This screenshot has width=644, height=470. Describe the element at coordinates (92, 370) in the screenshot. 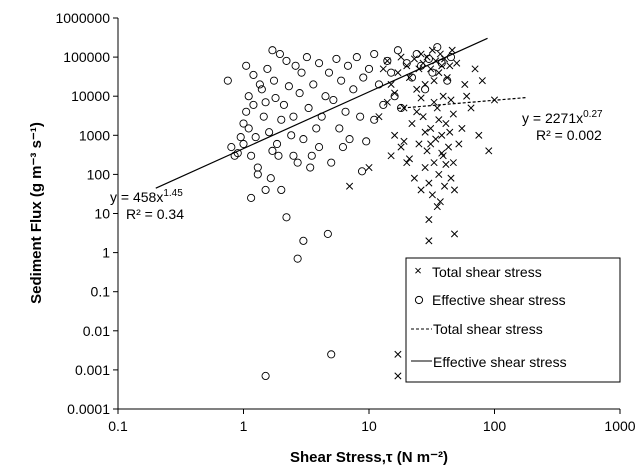

I see `y-tick-label: 0.001` at that location.